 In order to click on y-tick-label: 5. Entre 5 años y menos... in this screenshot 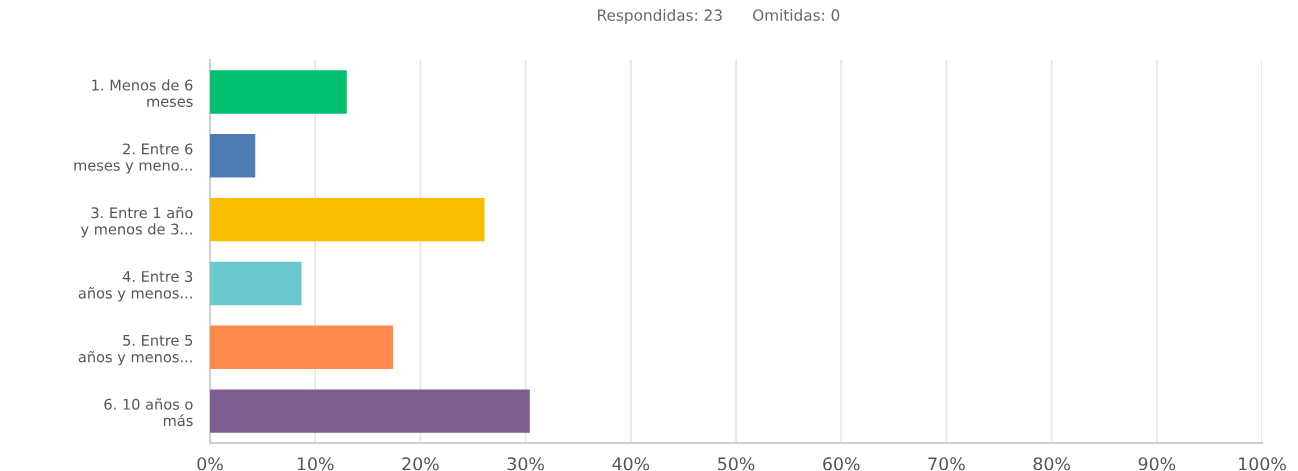, I will do `click(135, 350)`.